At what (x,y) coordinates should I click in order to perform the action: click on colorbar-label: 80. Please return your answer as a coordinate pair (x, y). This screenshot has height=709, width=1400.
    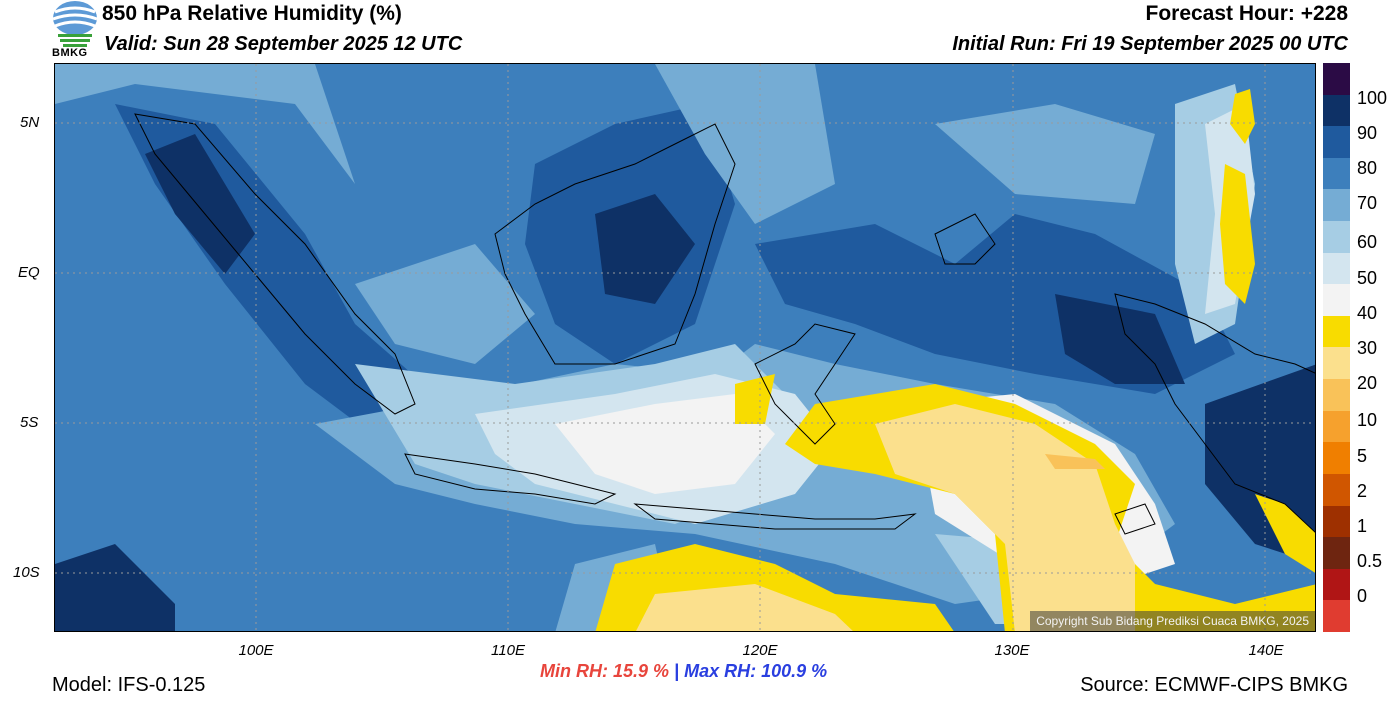
    Looking at the image, I should click on (1367, 168).